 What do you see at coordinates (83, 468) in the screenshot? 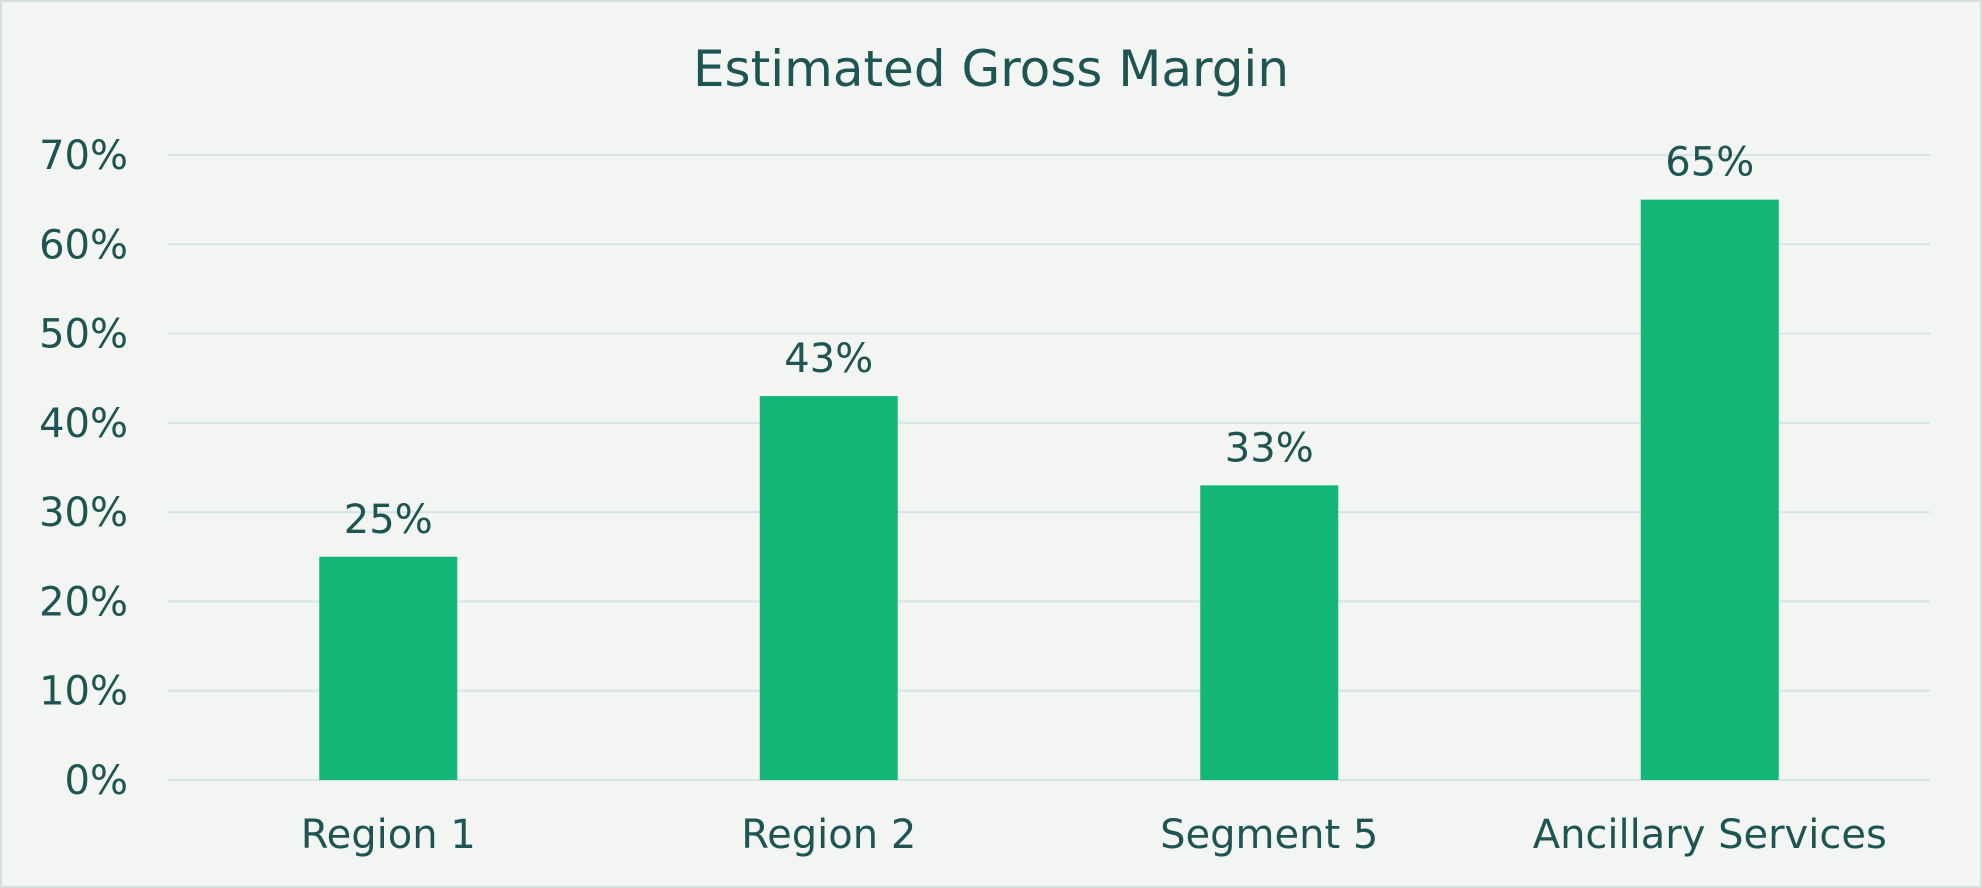
I see `y-axis-ticks: 0% 10% 20% 30% 40% 50% 60% 70%` at bounding box center [83, 468].